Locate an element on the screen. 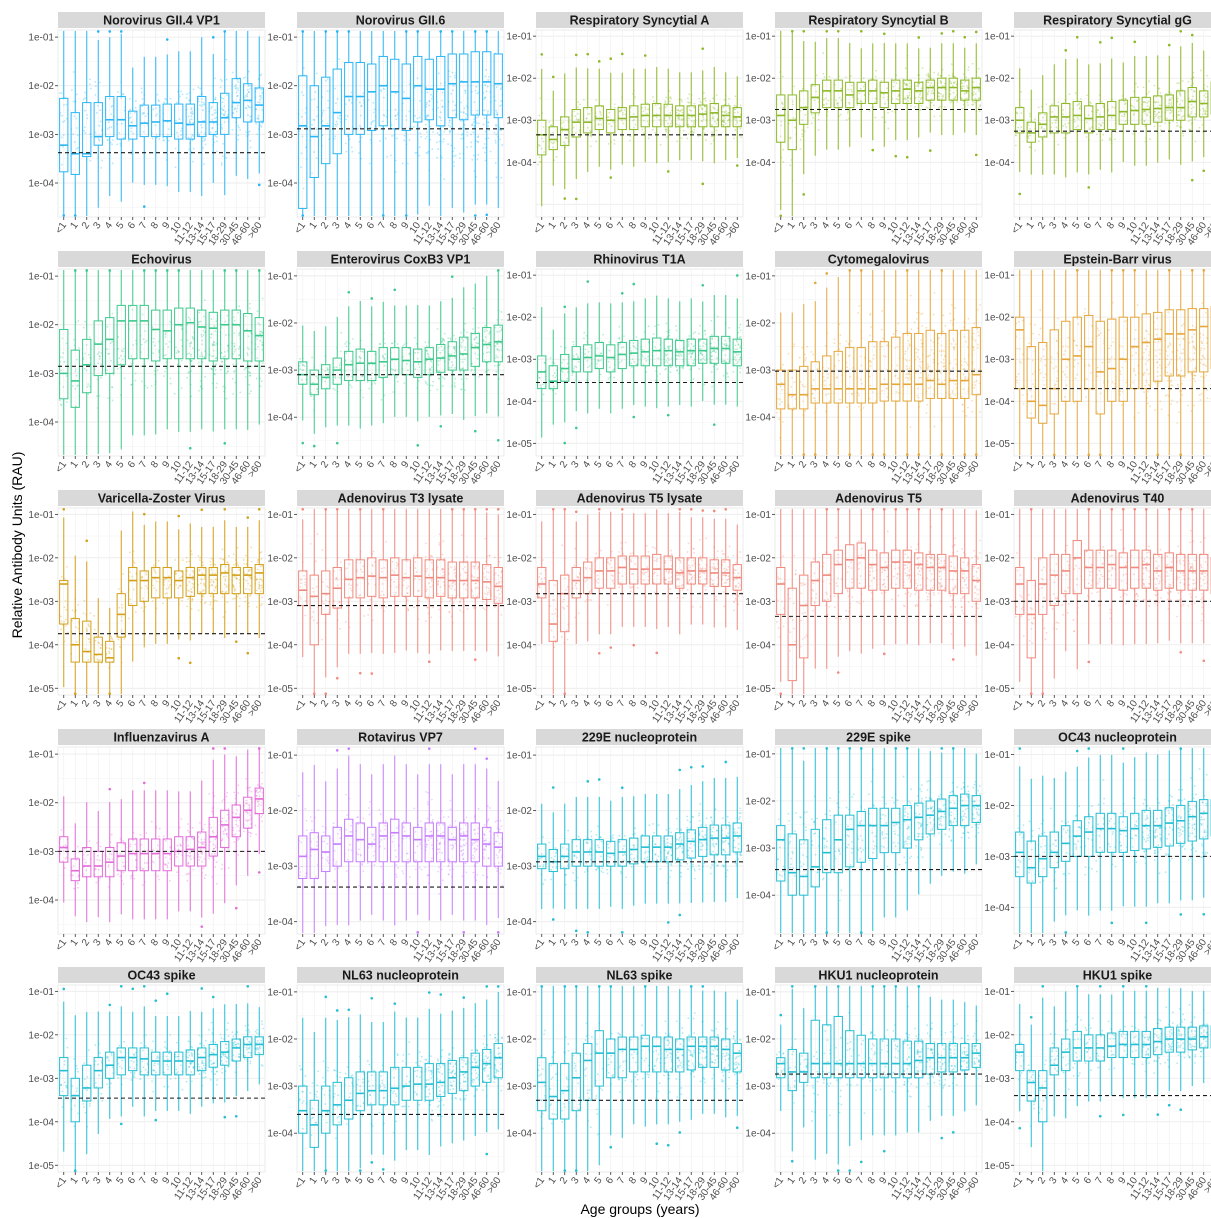 This screenshot has width=1211, height=1218. x-tick-label: <1 is located at coordinates (62, 228).